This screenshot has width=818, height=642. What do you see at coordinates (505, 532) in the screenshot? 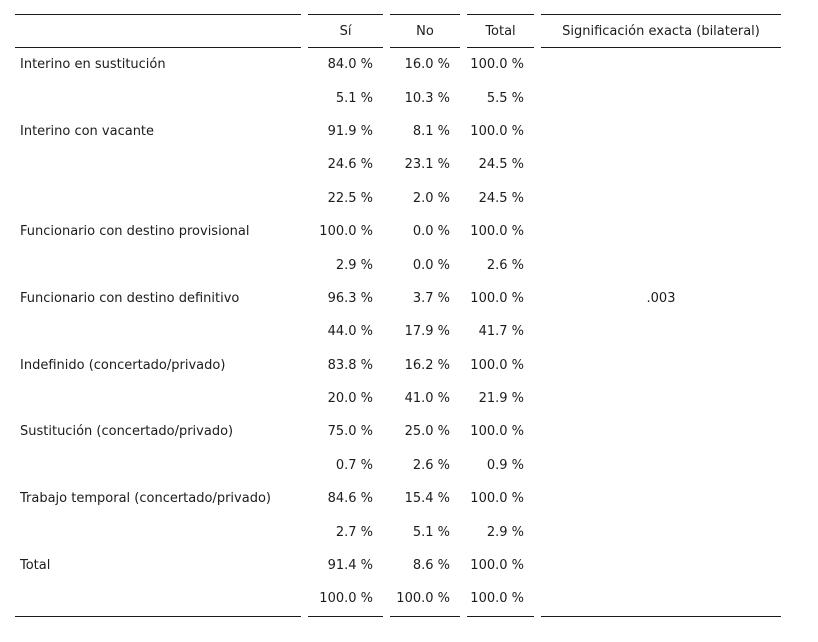
I see `value-total: 2.9 %` at bounding box center [505, 532].